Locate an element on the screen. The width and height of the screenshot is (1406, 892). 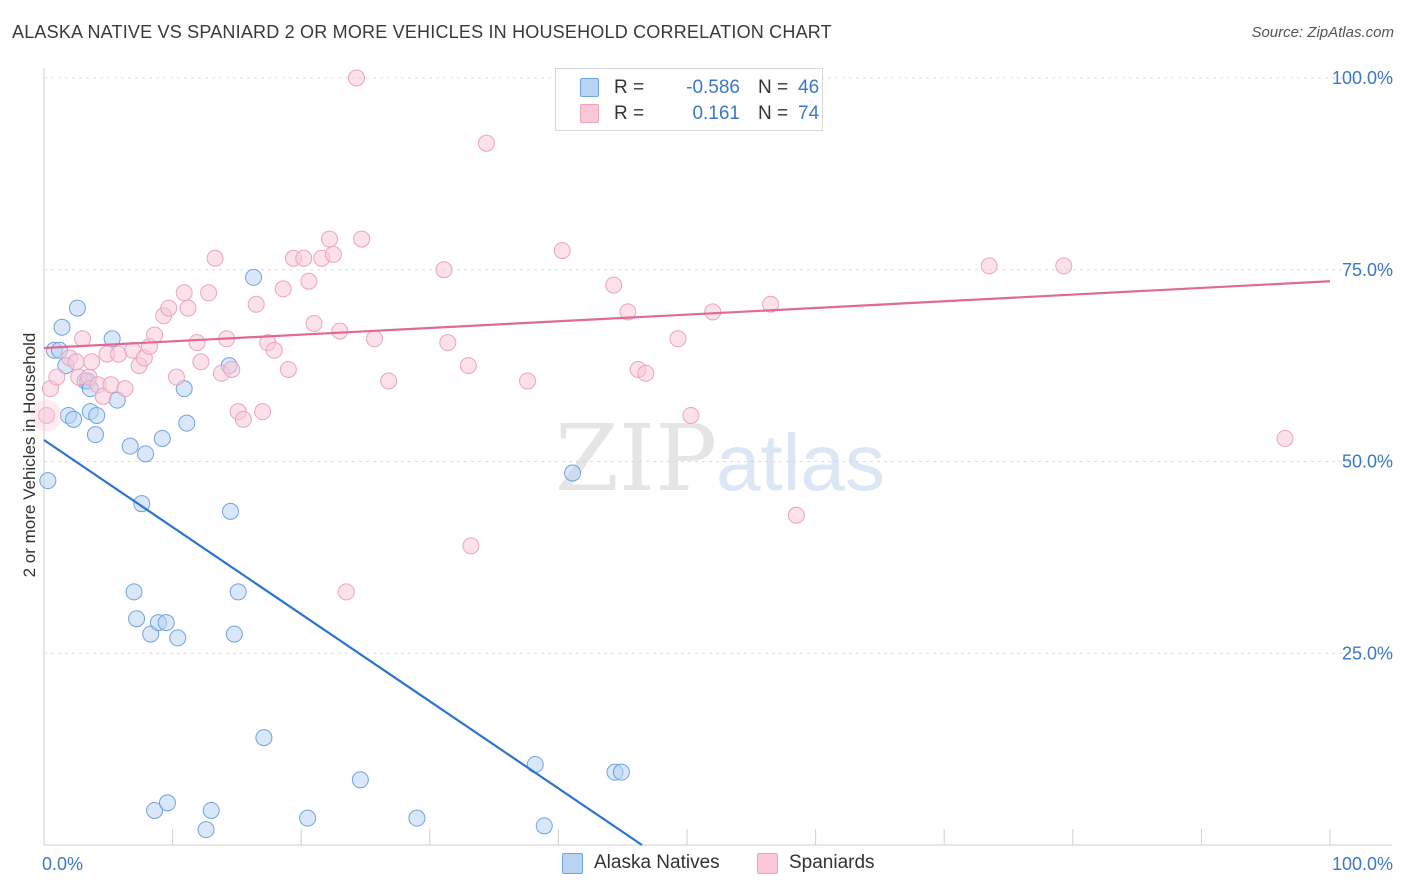
bottom-legend-swatch-blue is located at coordinates (572, 863).